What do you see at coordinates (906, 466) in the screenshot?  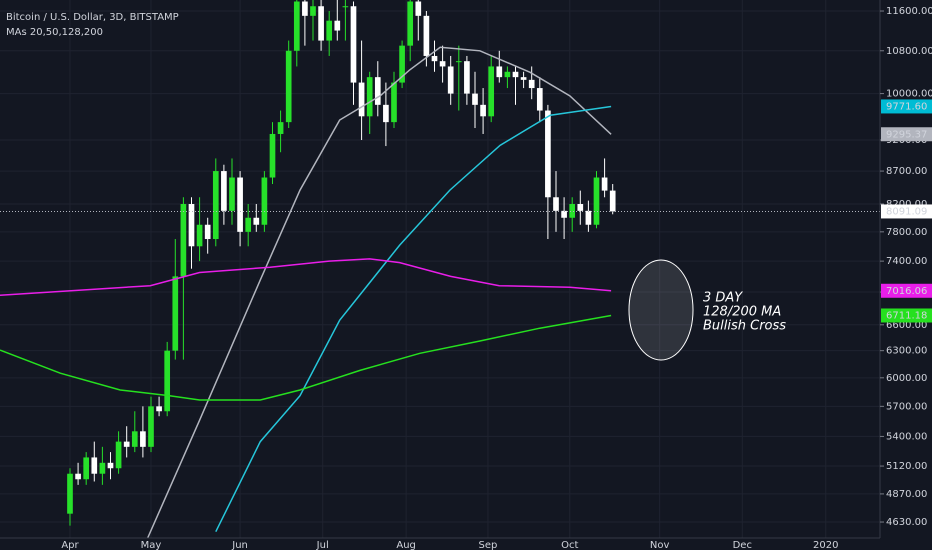 I see `y-tick-label: 5120.00` at bounding box center [906, 466].